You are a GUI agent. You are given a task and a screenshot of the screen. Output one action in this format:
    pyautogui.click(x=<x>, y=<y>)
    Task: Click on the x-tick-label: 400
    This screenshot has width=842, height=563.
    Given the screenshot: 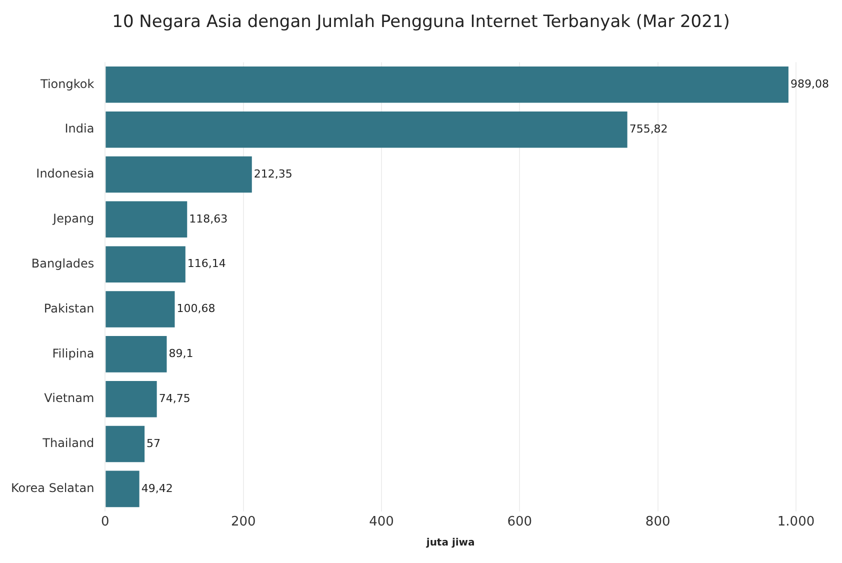 What is the action you would take?
    pyautogui.click(x=381, y=522)
    